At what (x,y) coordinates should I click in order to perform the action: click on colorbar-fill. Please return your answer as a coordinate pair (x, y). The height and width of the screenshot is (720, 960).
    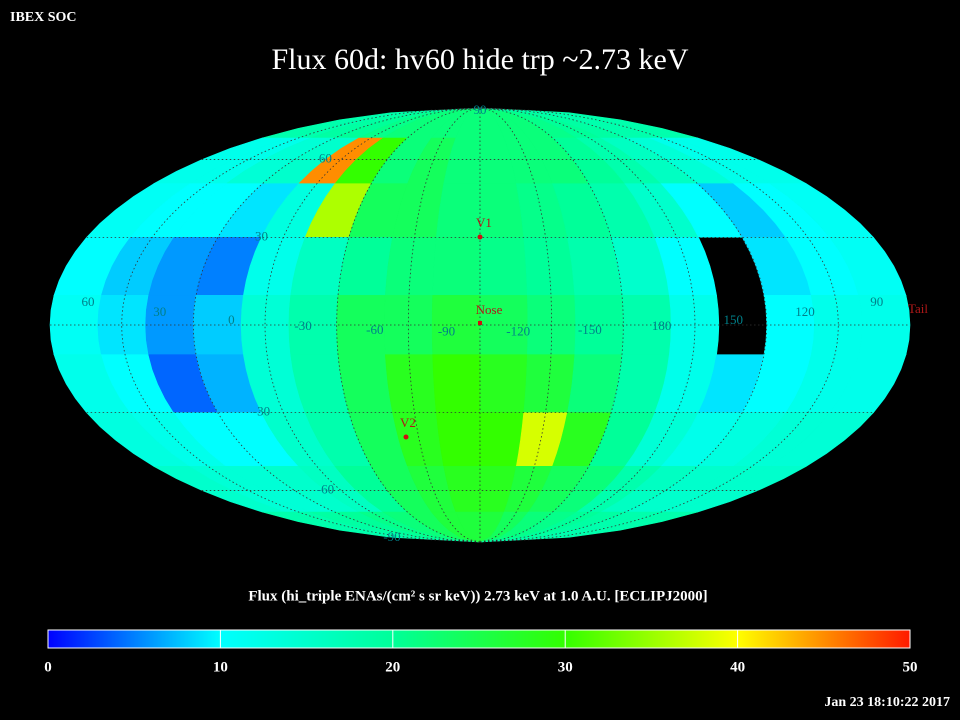
    Looking at the image, I should click on (479, 639).